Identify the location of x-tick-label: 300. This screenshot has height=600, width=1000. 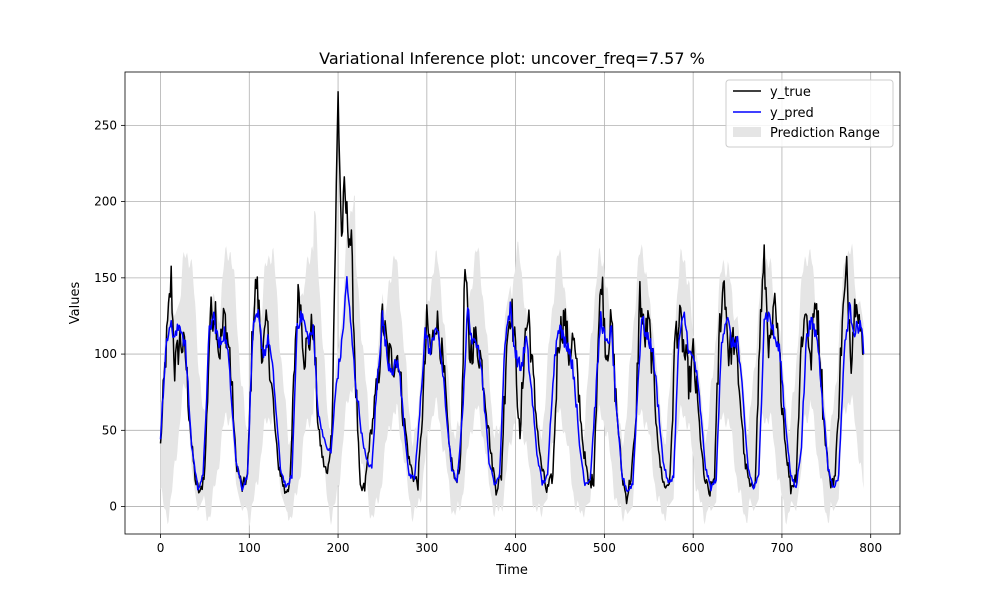
(426, 548).